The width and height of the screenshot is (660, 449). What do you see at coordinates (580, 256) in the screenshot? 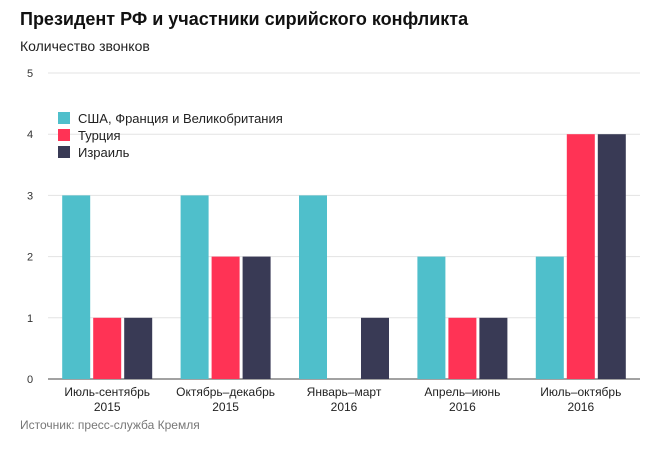
I see `bar-series2-cat5` at bounding box center [580, 256].